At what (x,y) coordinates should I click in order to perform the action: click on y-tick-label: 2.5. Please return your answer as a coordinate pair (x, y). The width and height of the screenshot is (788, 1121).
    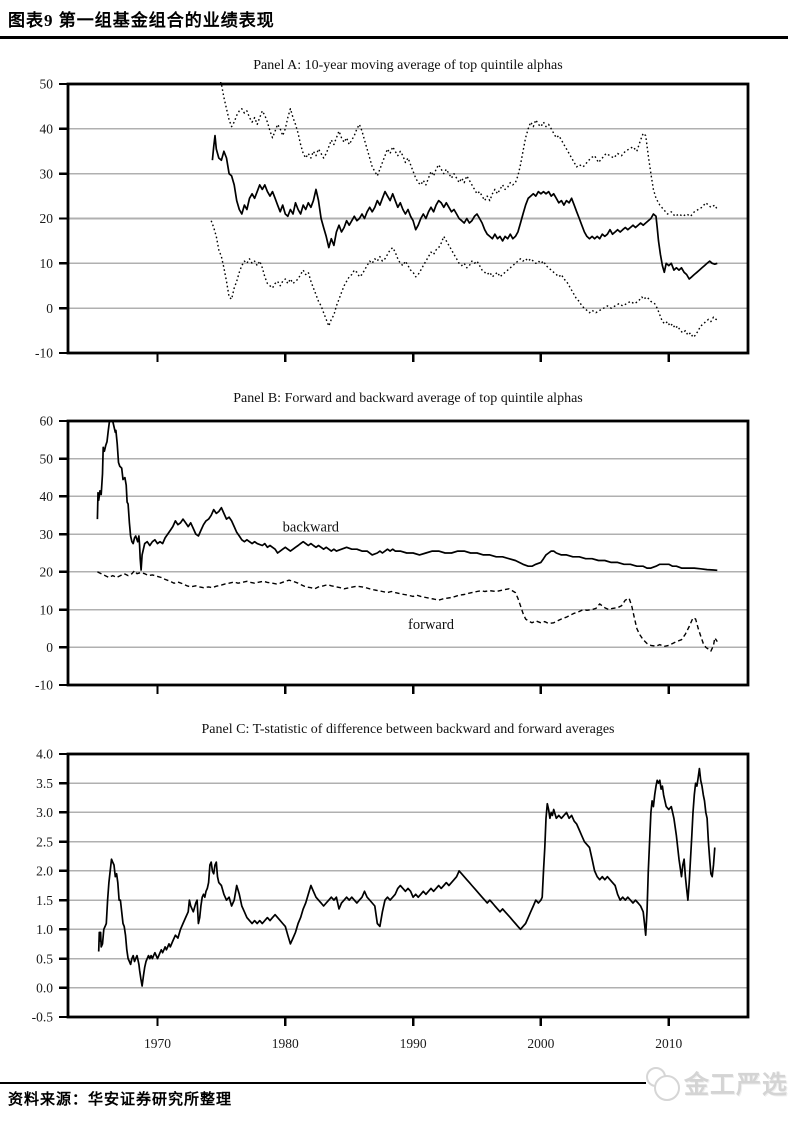
    Looking at the image, I should click on (44, 841).